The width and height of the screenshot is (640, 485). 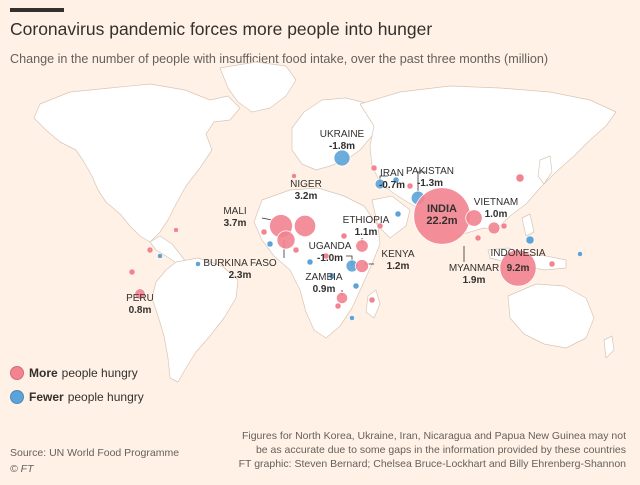 I want to click on label-iran: IRAN, so click(x=392, y=173).